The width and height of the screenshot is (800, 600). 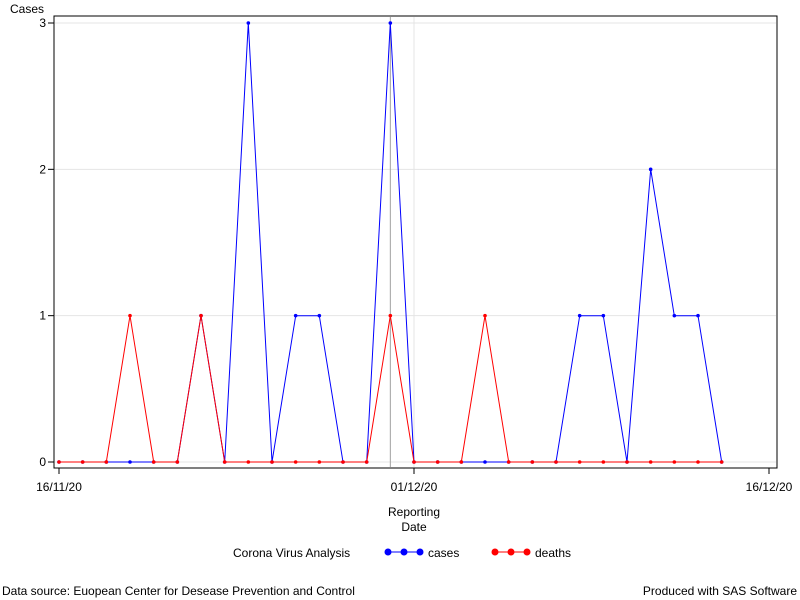 I want to click on legend-label: deaths, so click(x=553, y=553).